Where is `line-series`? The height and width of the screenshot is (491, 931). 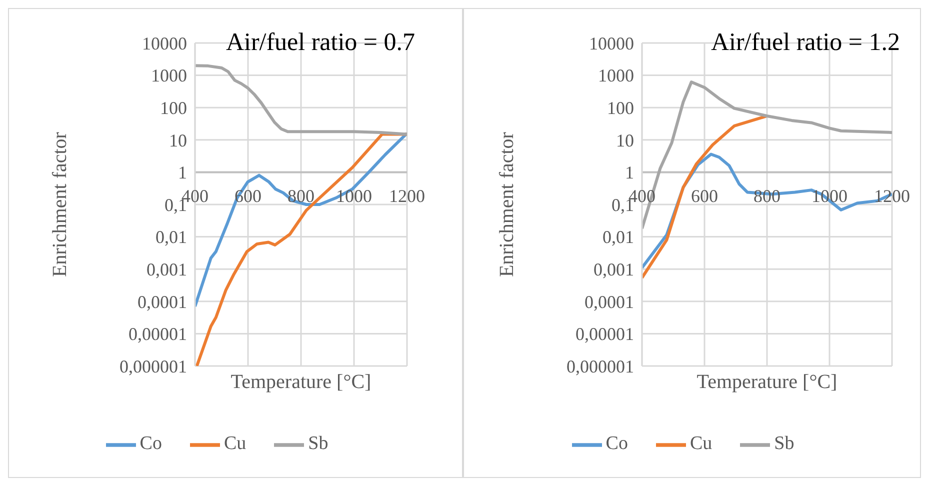
line-series is located at coordinates (301, 100).